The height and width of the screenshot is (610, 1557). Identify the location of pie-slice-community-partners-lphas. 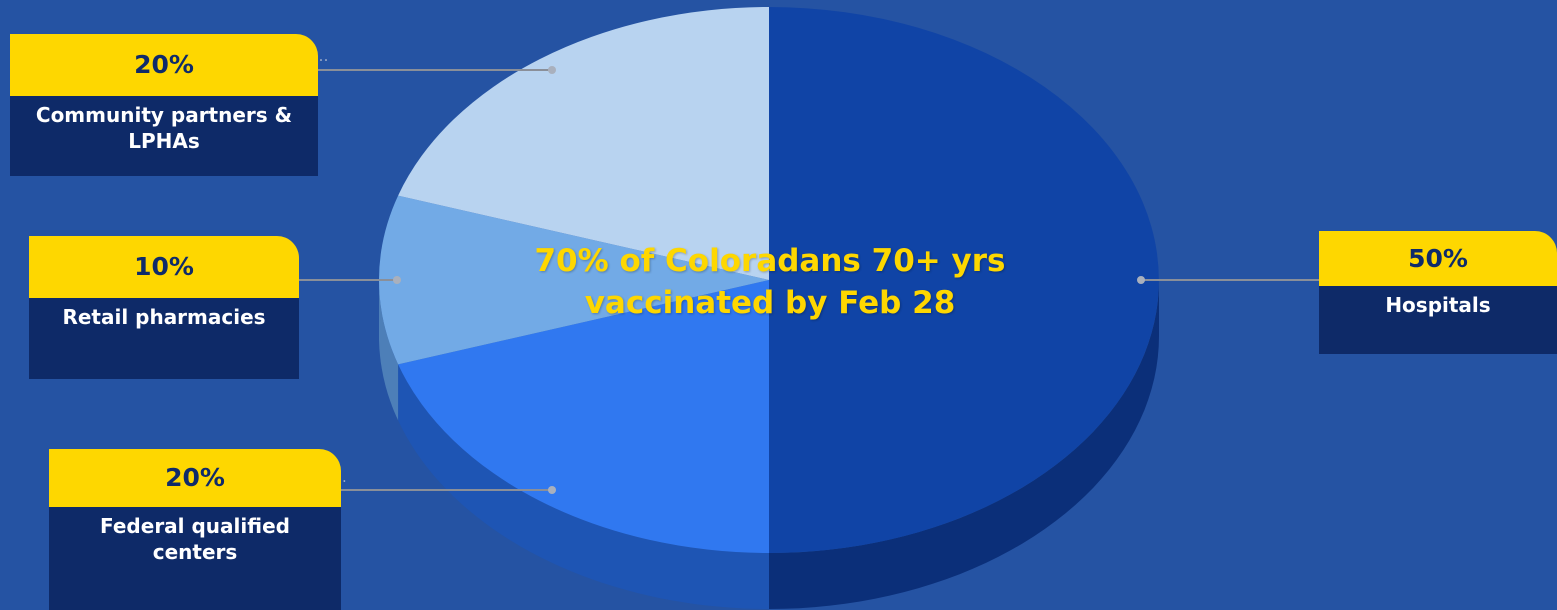
(583, 143).